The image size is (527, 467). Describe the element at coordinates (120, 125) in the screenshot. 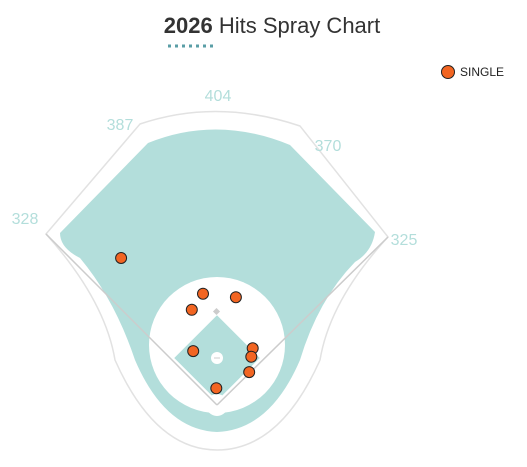

I see `fence-label: 387` at that location.